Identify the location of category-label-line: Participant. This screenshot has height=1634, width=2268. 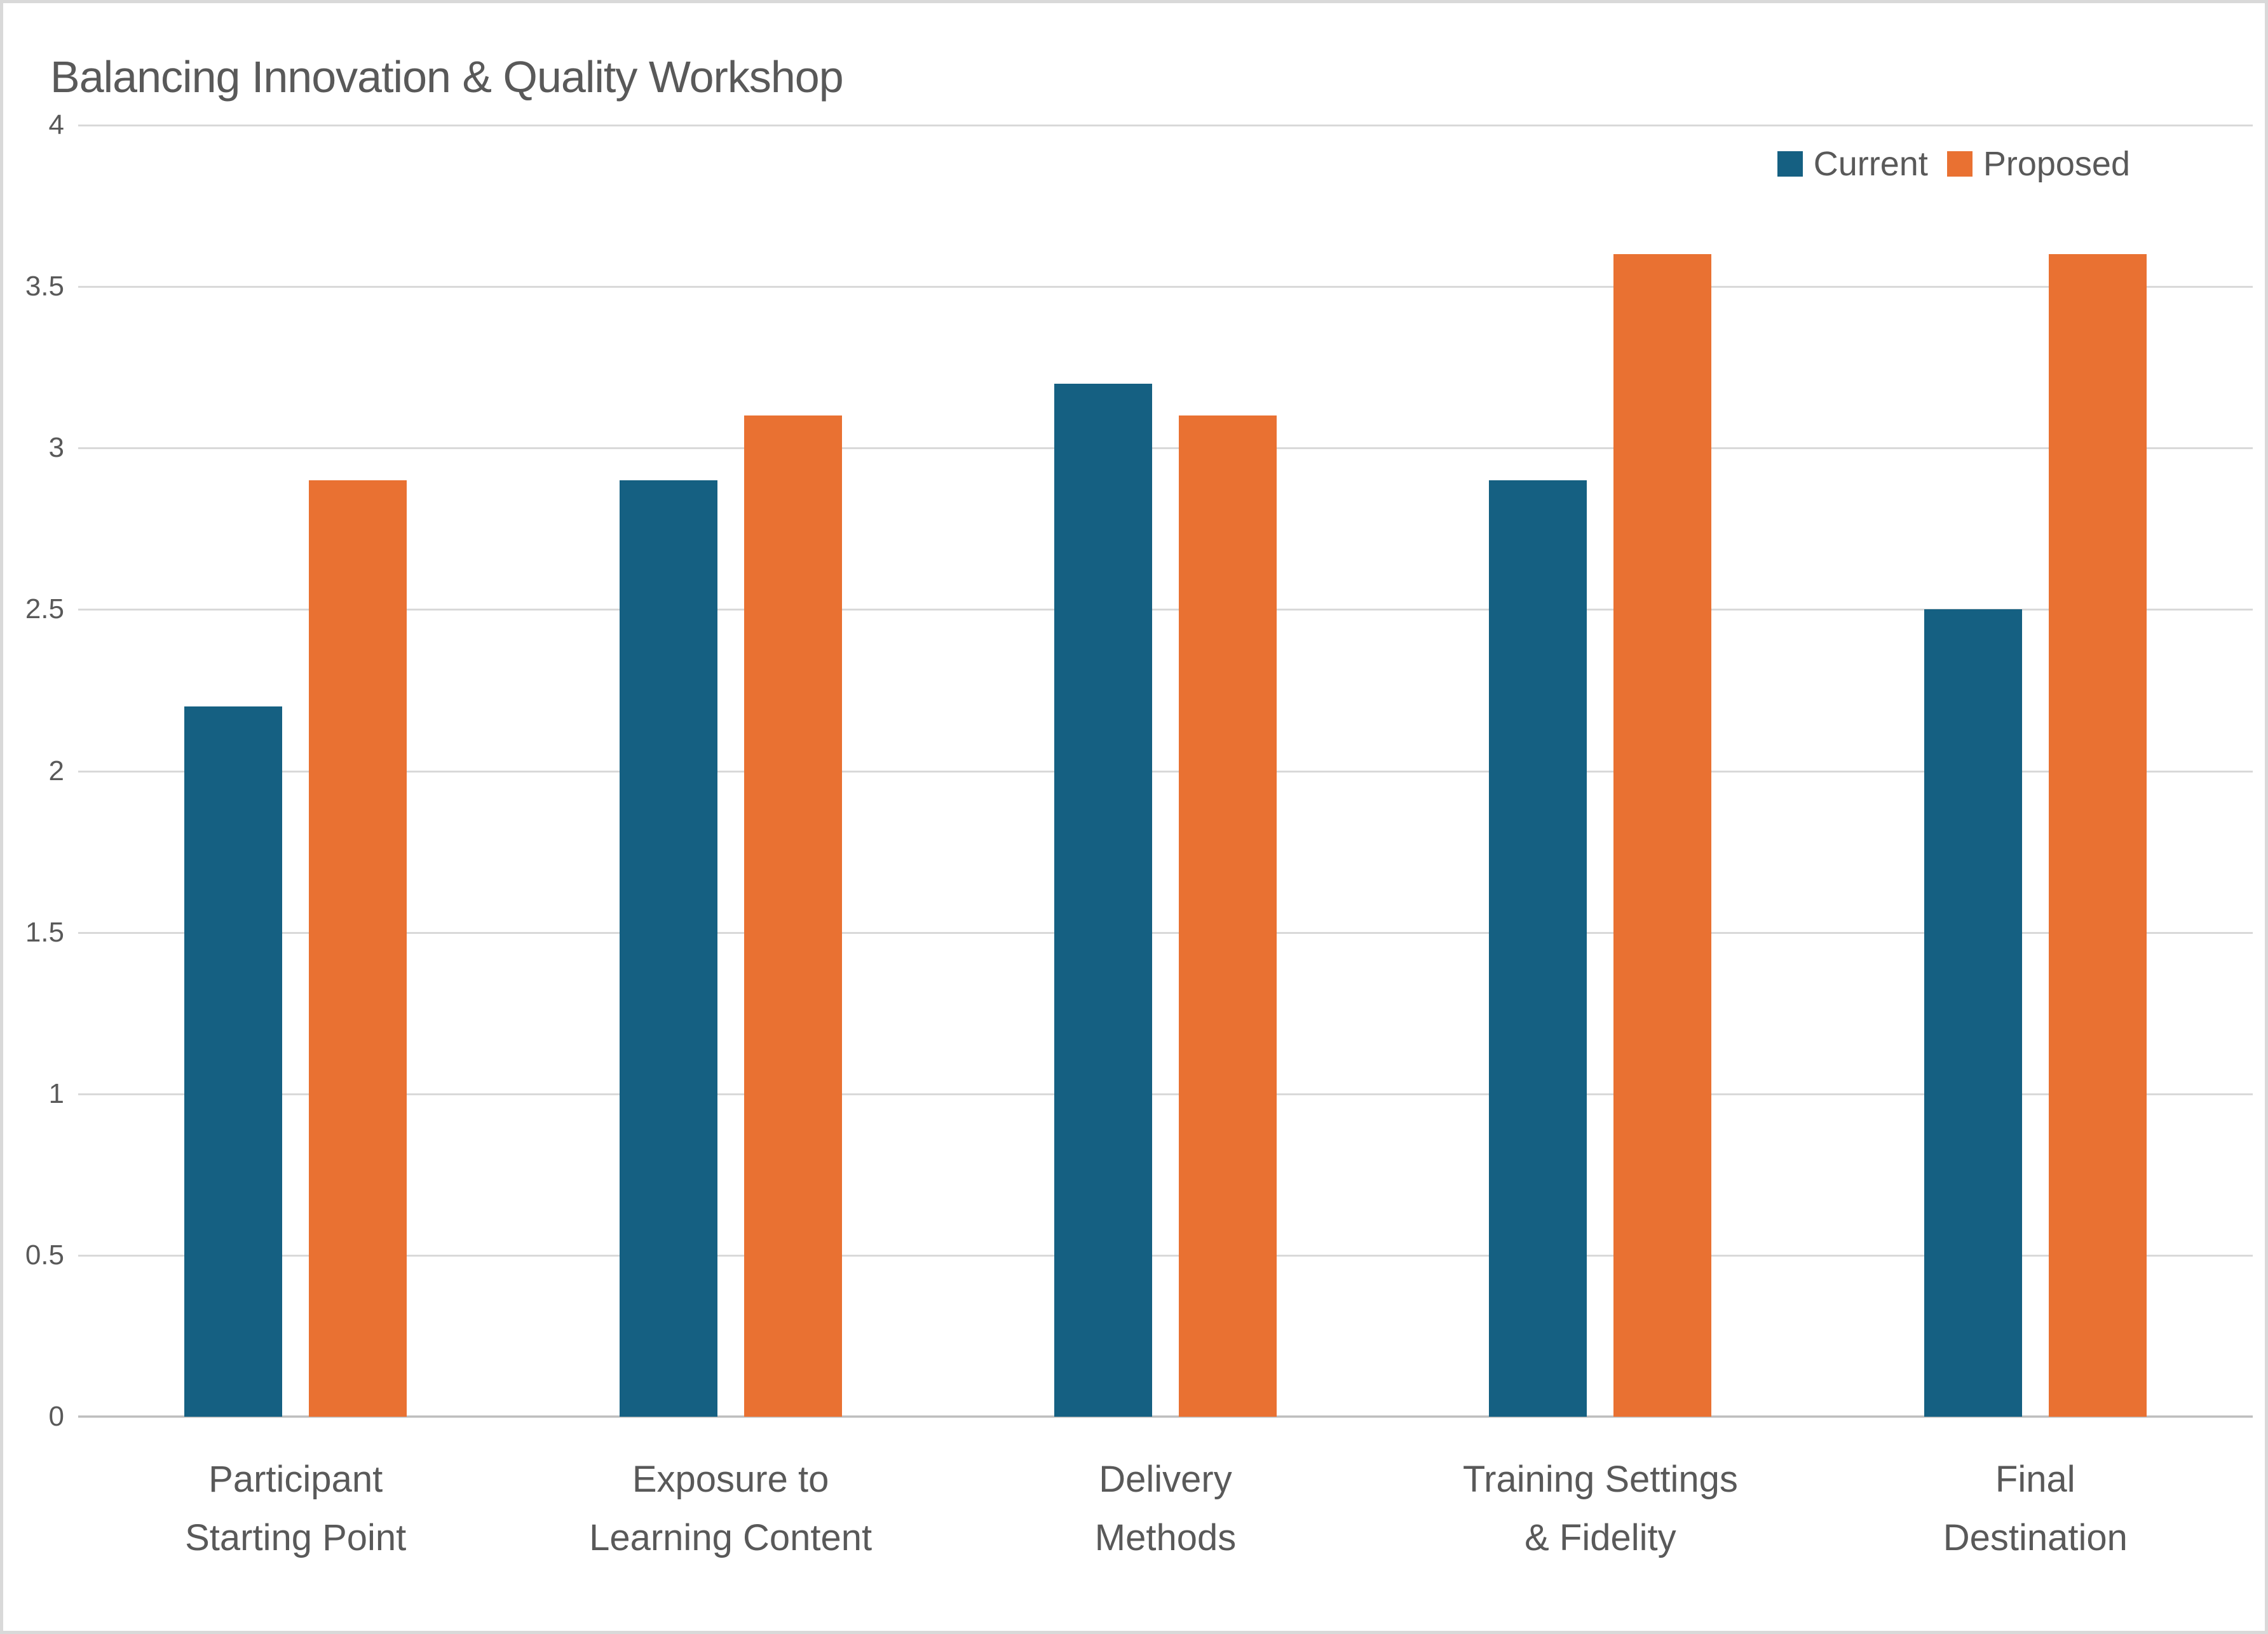
(295, 1479).